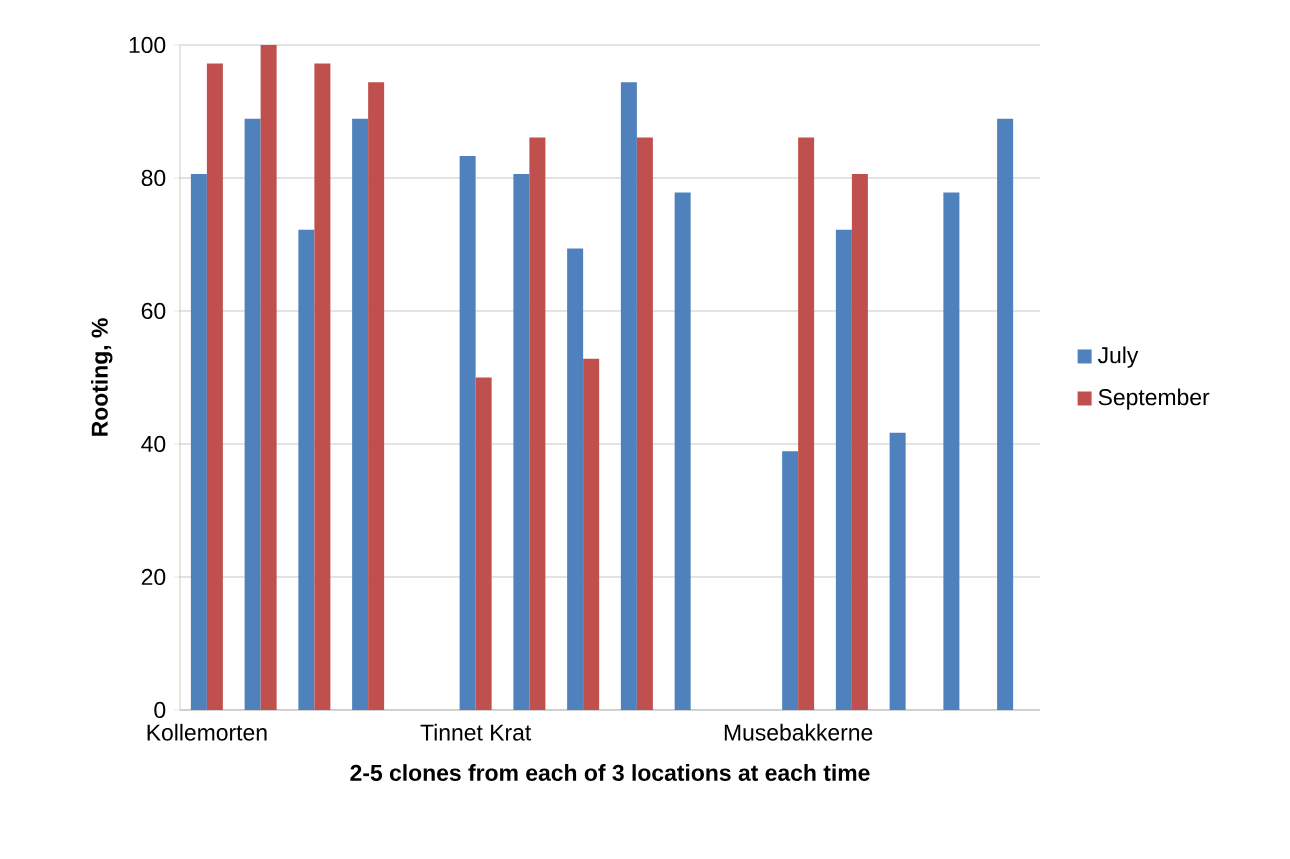 Image resolution: width=1290 pixels, height=859 pixels. Describe the element at coordinates (160, 710) in the screenshot. I see `y-tick-label: 0` at that location.